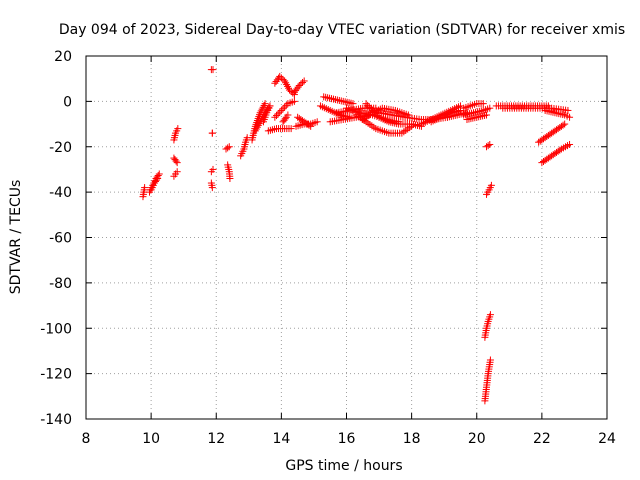  I want to click on y-tick-label: 0, so click(67, 102).